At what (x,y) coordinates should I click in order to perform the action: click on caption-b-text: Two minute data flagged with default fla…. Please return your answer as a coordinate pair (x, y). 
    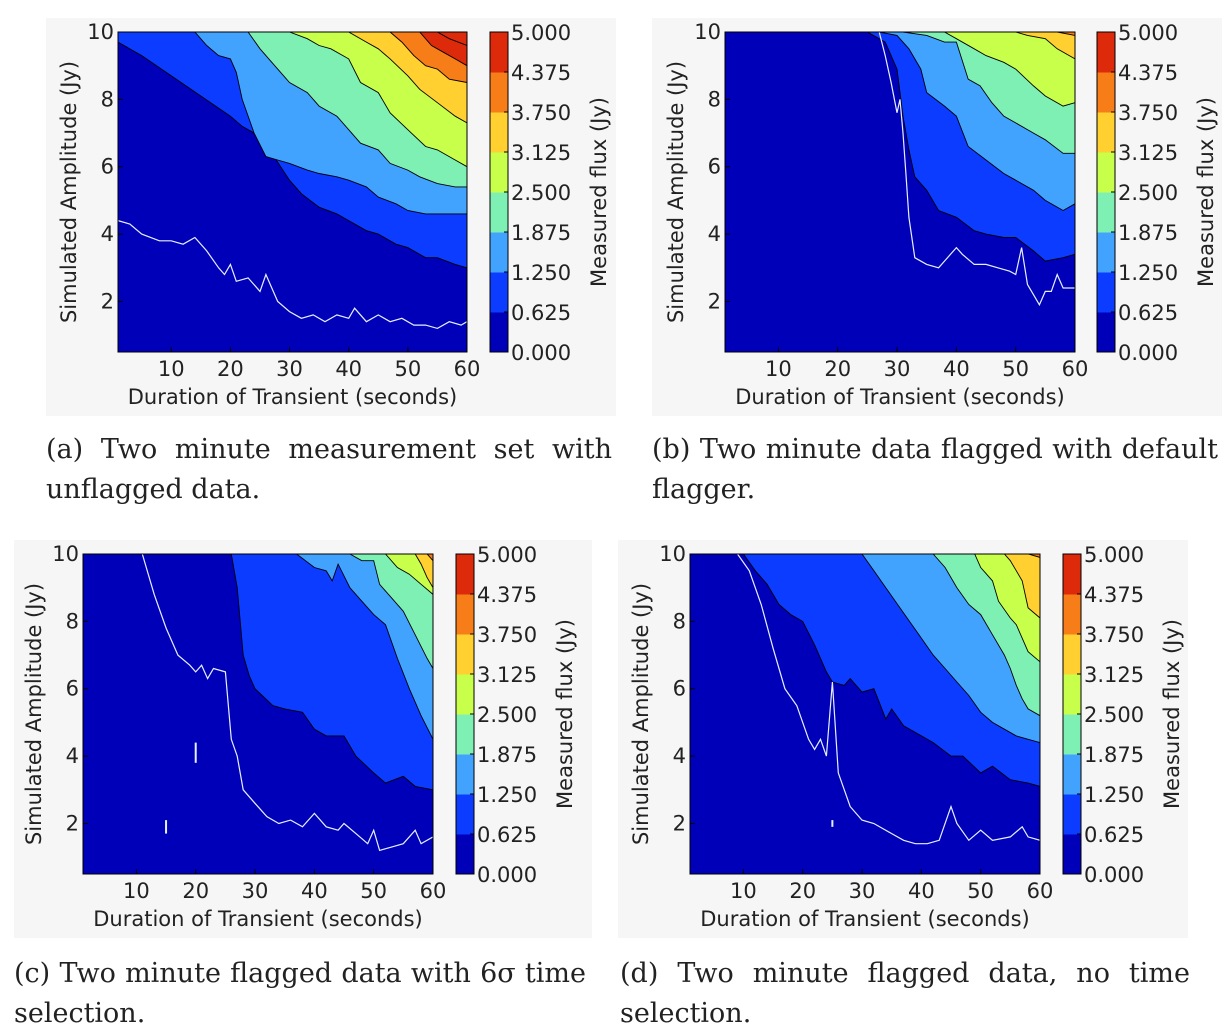
    Looking at the image, I should click on (935, 469).